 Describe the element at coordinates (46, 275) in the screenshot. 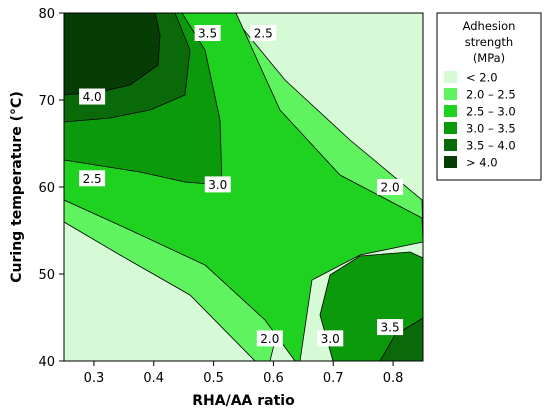

I see `y-tick-label: 50` at that location.